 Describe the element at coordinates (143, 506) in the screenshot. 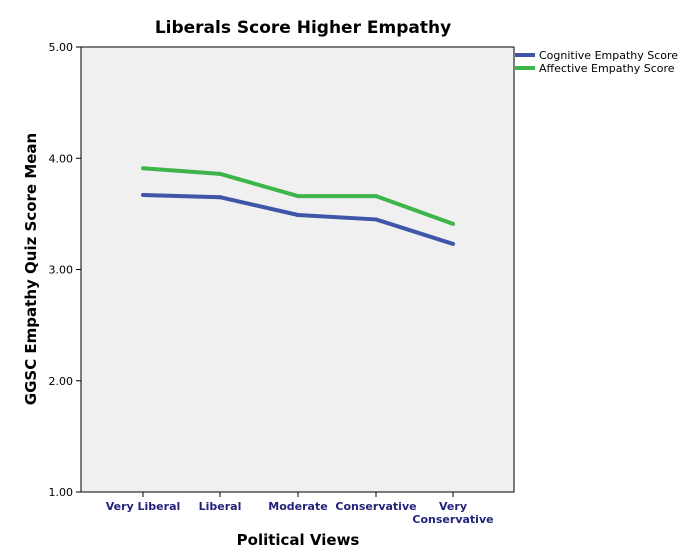

I see `x-tick-label: Very Liberal` at that location.